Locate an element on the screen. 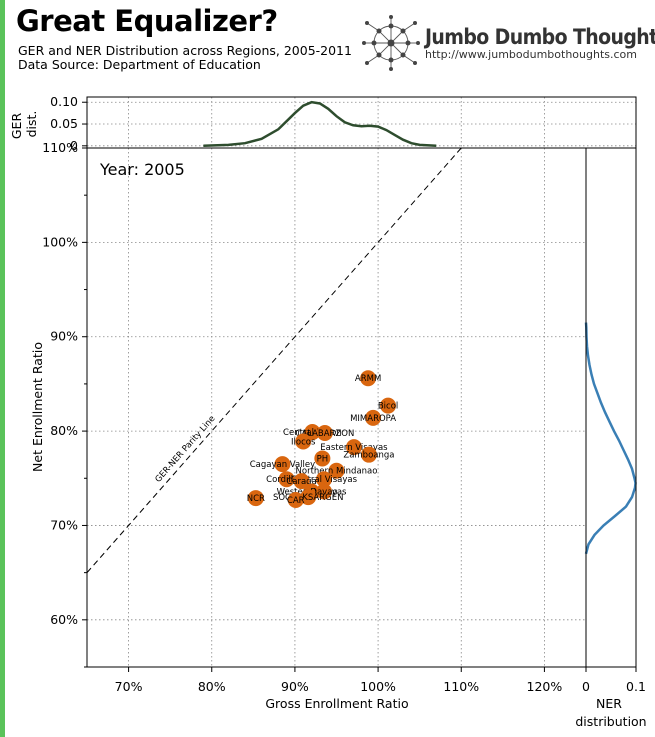 Image resolution: width=655 pixels, height=737 pixels. point-label: ARMM is located at coordinates (368, 379).